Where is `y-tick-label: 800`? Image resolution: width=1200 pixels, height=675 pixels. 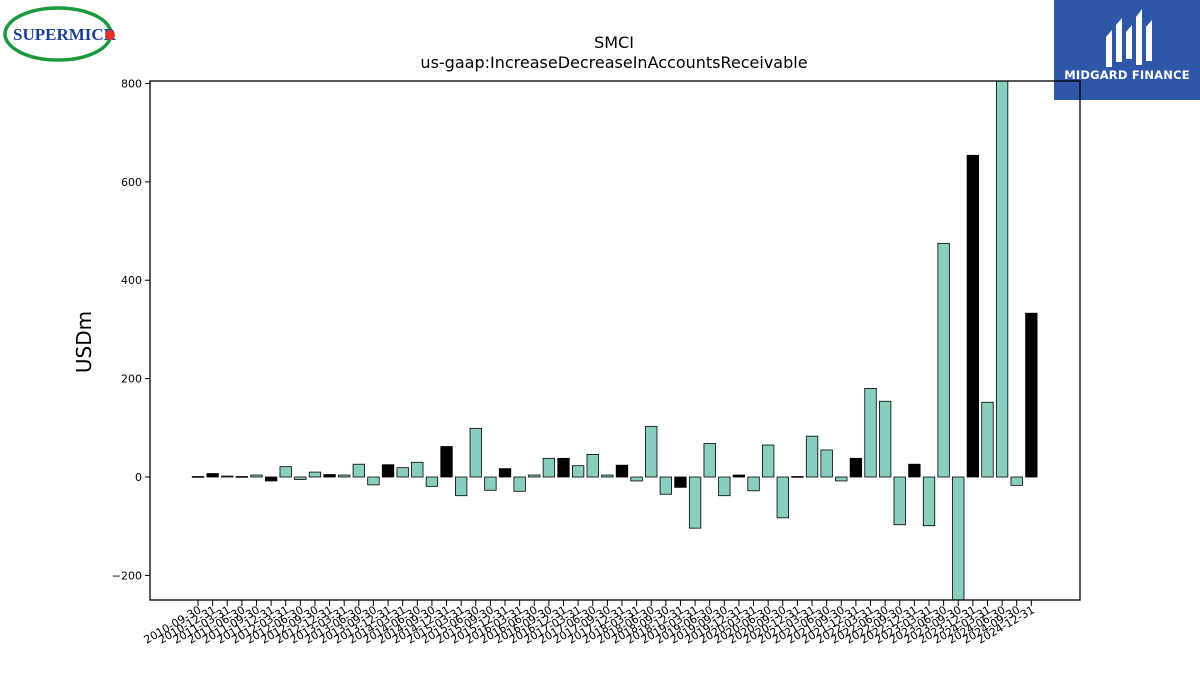 y-tick-label: 800 is located at coordinates (131, 83).